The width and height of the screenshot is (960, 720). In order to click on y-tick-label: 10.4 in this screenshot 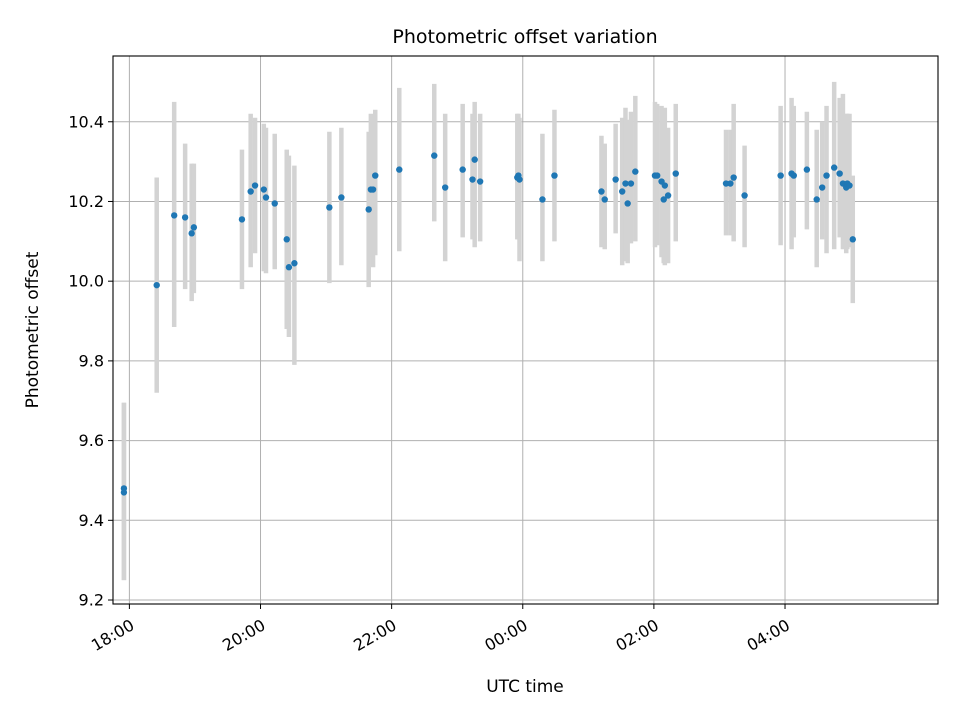, I will do `click(86, 121)`.